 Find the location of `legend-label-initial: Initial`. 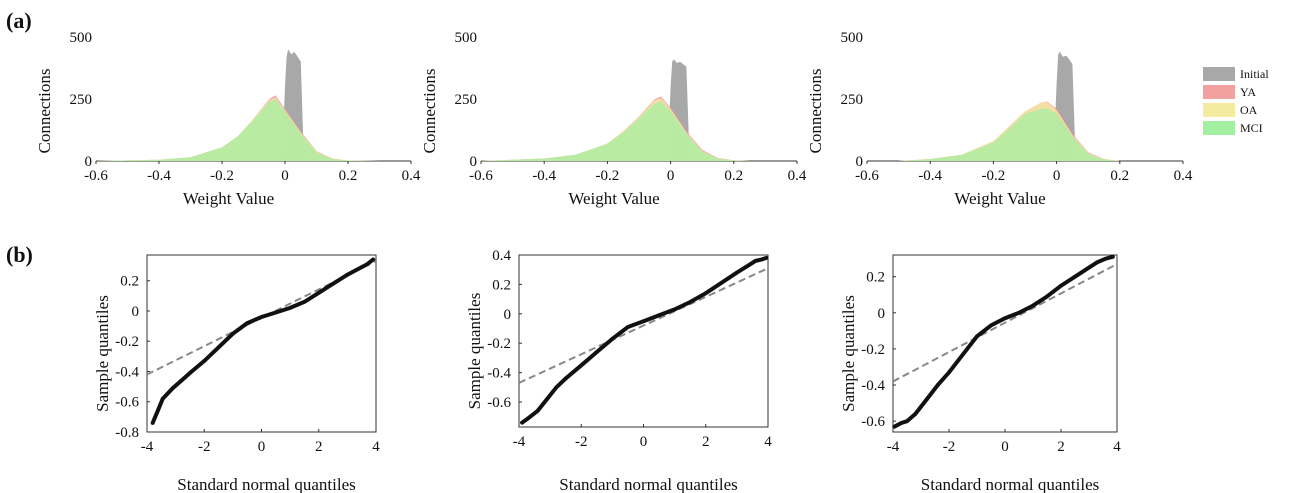

legend-label-initial: Initial is located at coordinates (1254, 74).